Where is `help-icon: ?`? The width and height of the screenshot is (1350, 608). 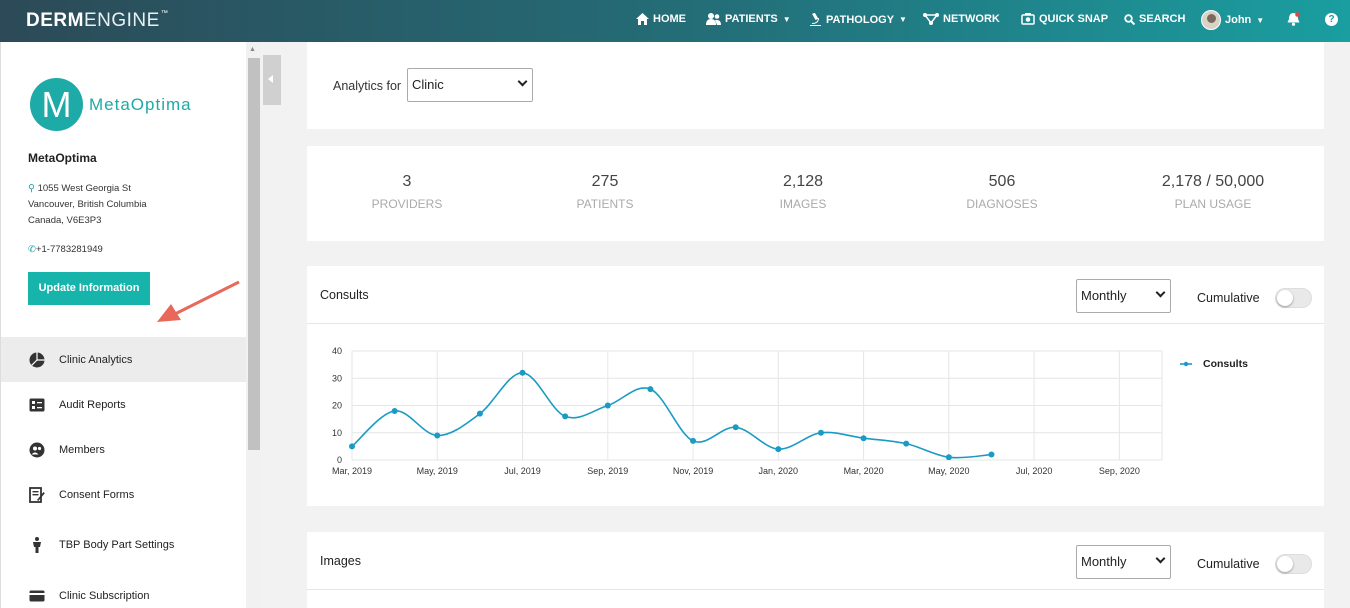 help-icon: ? is located at coordinates (1331, 19).